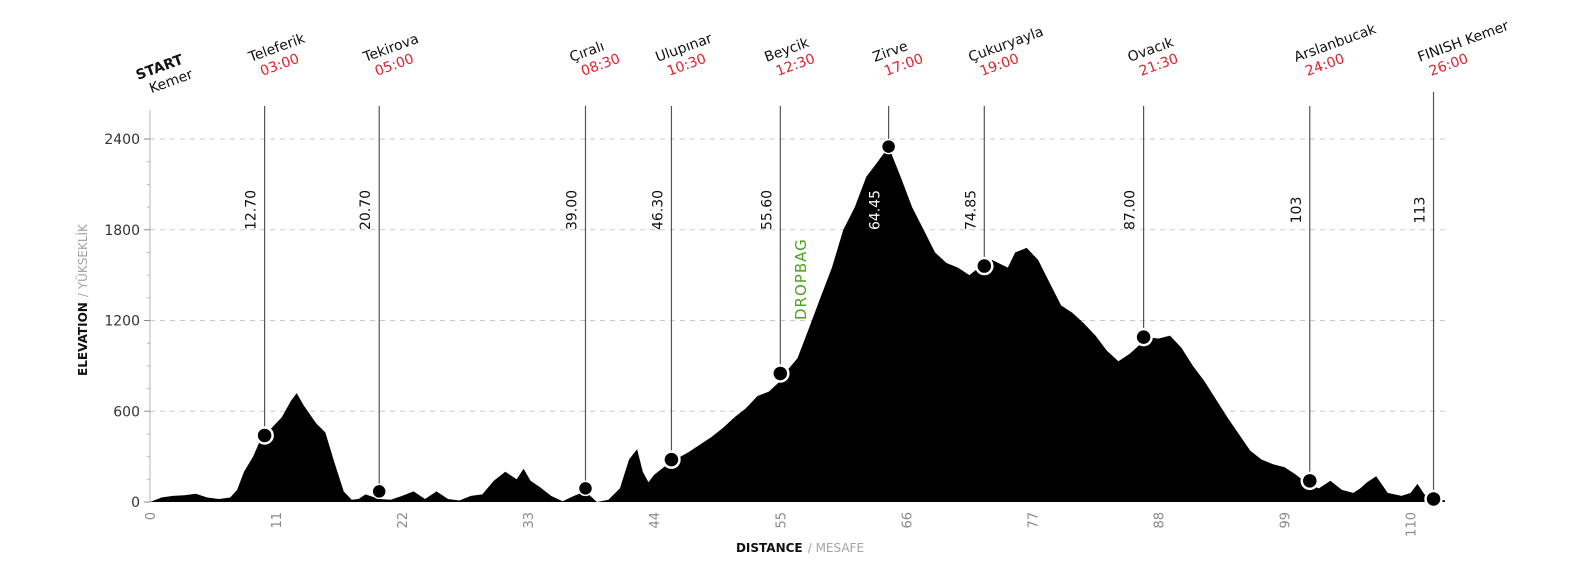 Image resolution: width=1592 pixels, height=570 pixels. Describe the element at coordinates (122, 140) in the screenshot. I see `y-tick-label: 2400` at that location.